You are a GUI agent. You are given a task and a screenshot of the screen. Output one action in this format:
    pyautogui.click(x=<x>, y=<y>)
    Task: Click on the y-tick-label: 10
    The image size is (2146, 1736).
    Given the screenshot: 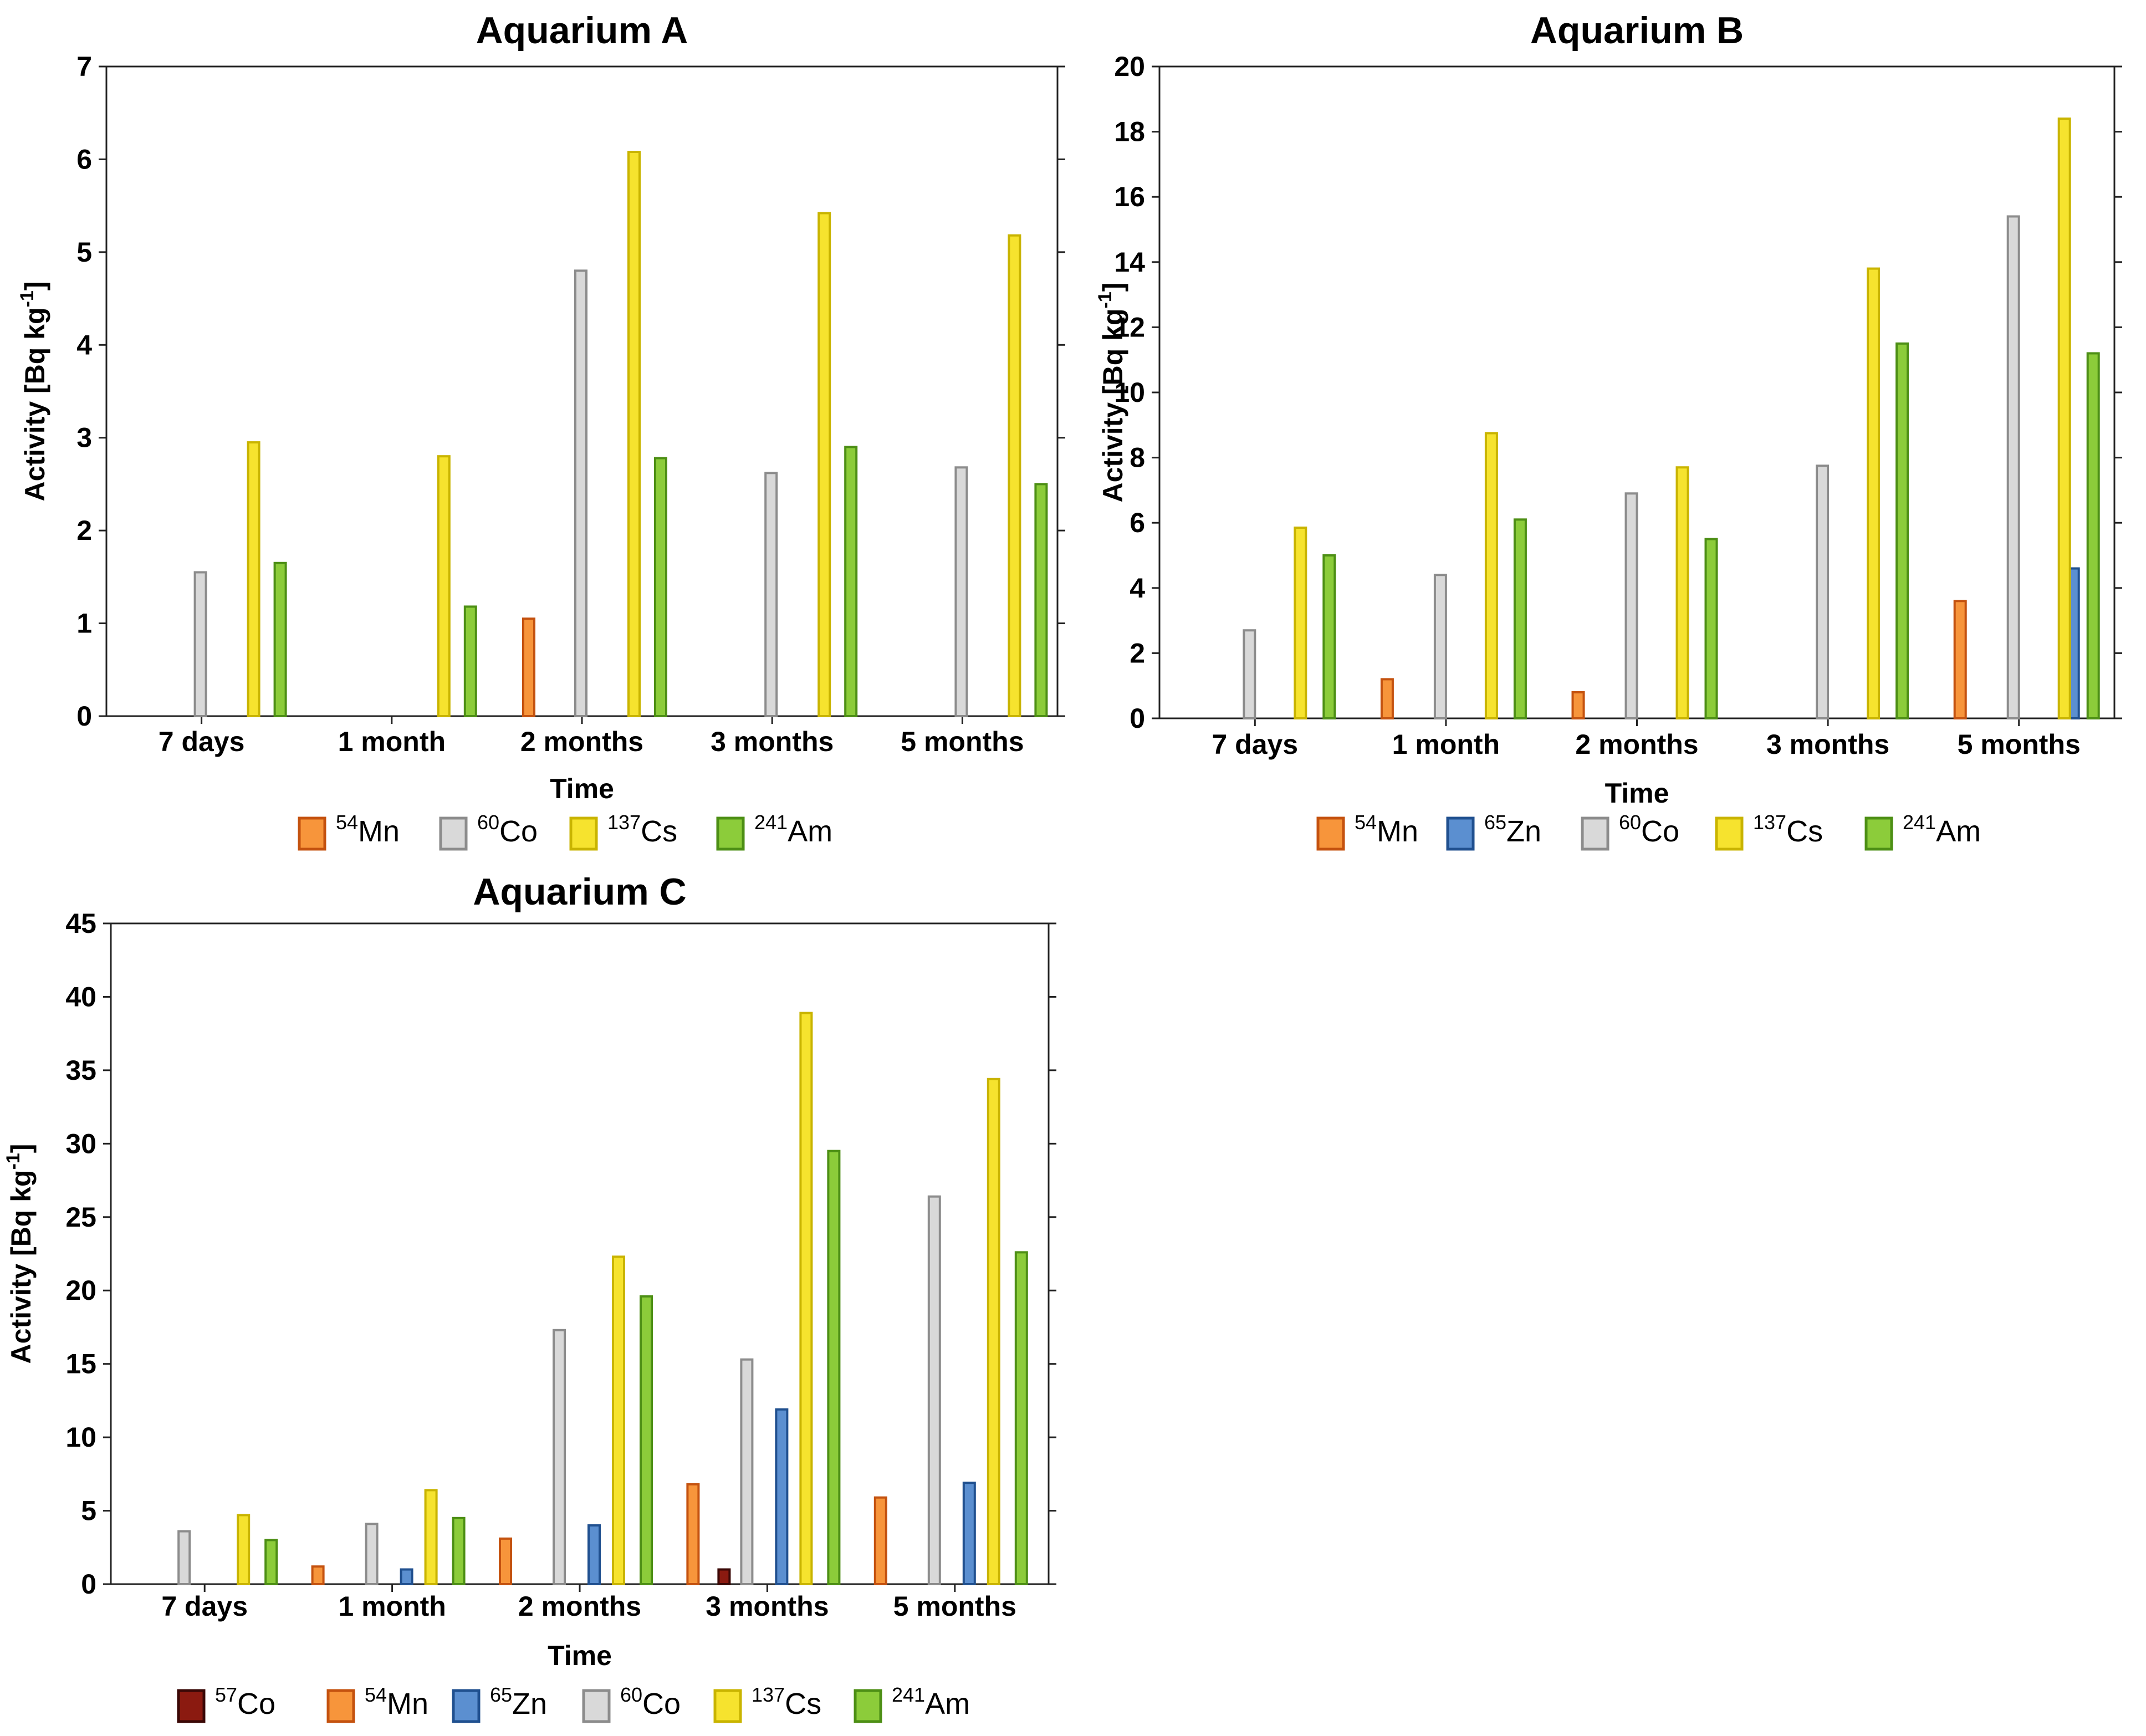 What is the action you would take?
    pyautogui.click(x=1129, y=392)
    